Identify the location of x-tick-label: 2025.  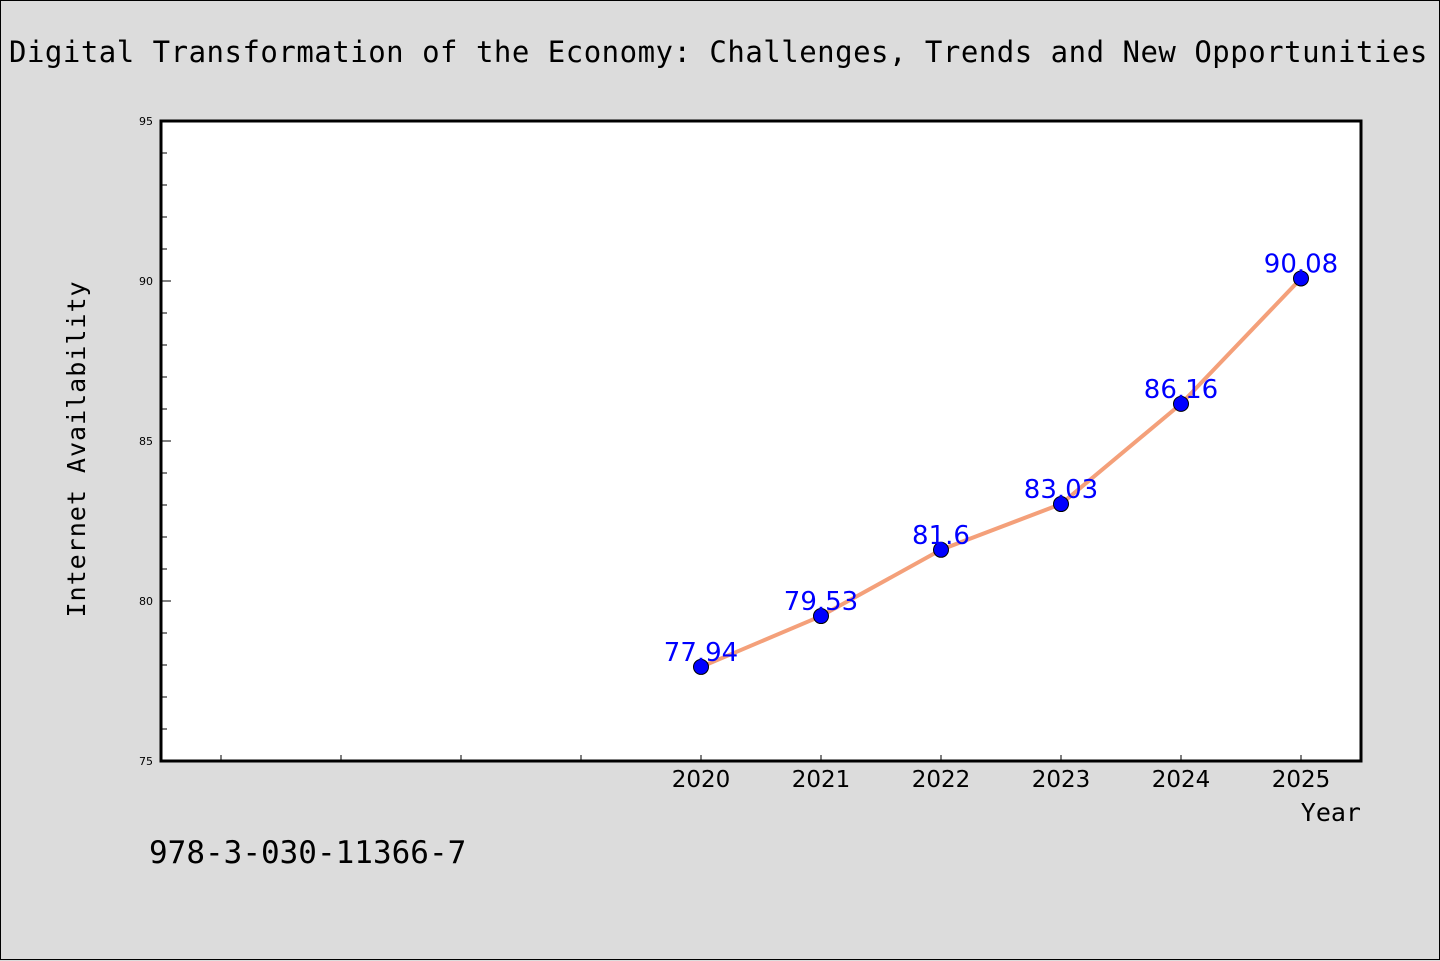
(1301, 780).